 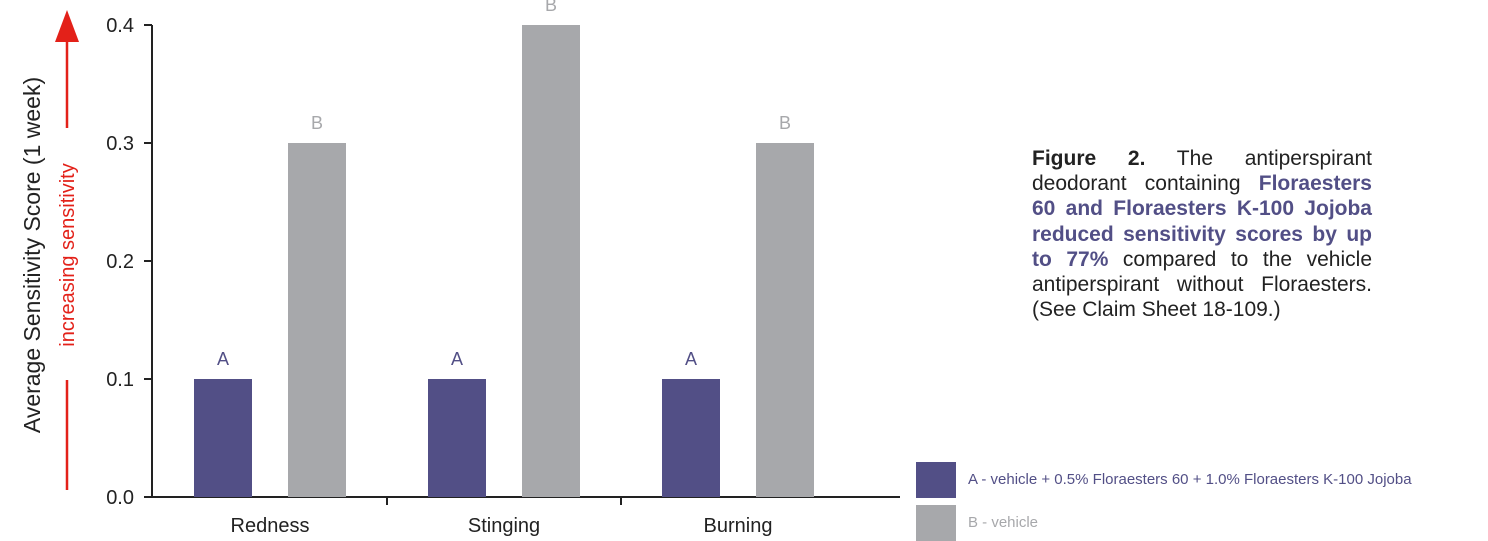 I want to click on y-tick-label: 0.1, so click(x=120, y=380).